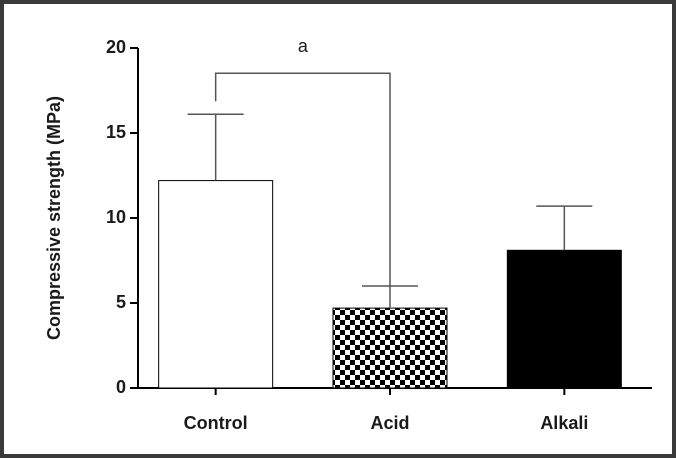 The height and width of the screenshot is (458, 676). What do you see at coordinates (389, 423) in the screenshot?
I see `x-tick-label: Acid` at bounding box center [389, 423].